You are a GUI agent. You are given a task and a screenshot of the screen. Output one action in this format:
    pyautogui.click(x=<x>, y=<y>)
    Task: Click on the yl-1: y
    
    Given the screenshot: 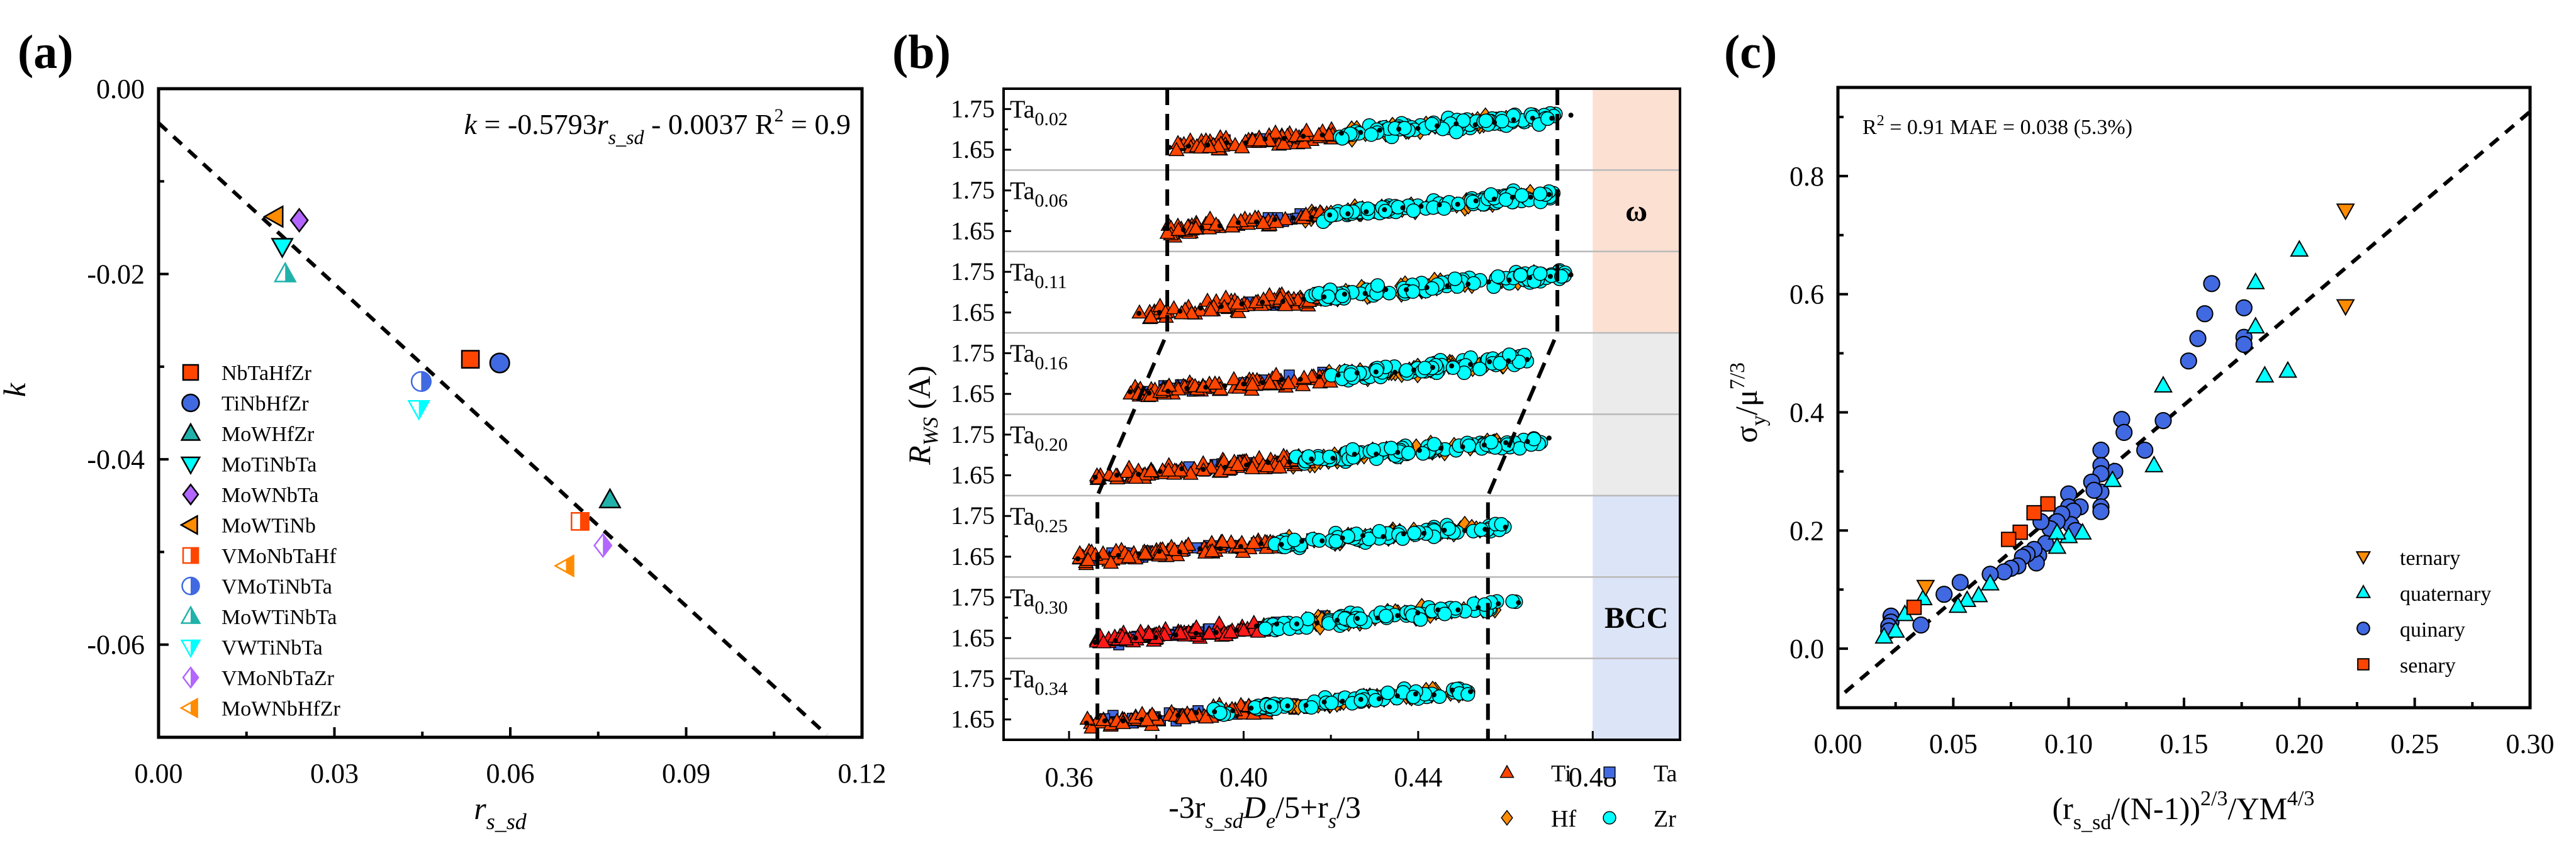 What is the action you would take?
    pyautogui.click(x=1759, y=420)
    